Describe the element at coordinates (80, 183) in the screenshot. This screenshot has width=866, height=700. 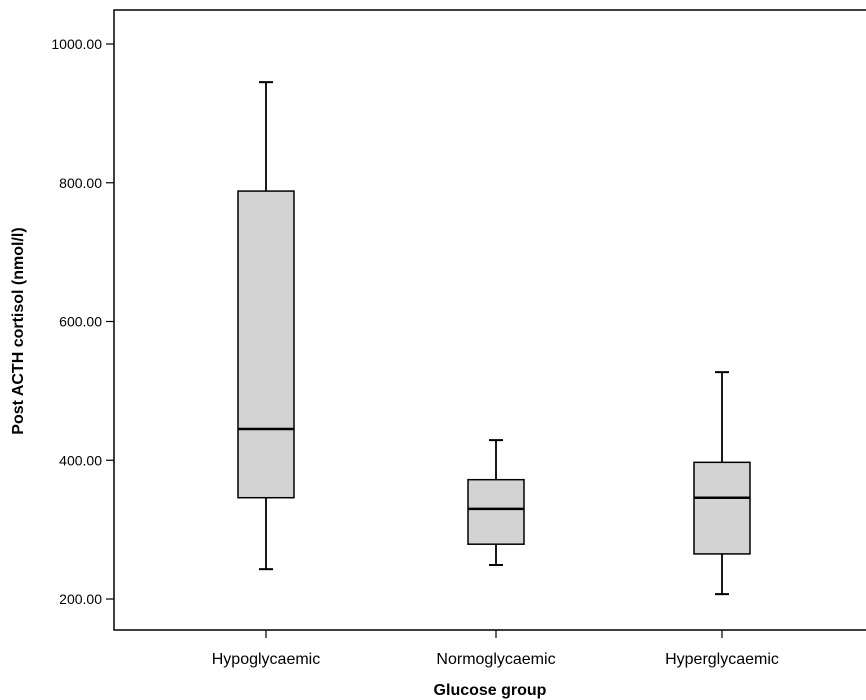
I see `y-tick-label: 800.00` at that location.